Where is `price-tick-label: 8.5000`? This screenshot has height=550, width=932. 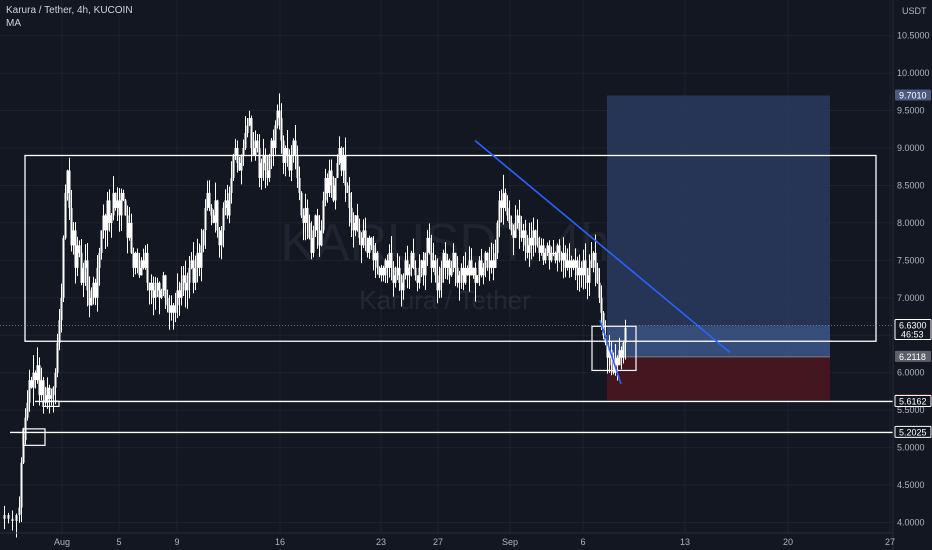
price-tick-label: 8.5000 is located at coordinates (911, 185).